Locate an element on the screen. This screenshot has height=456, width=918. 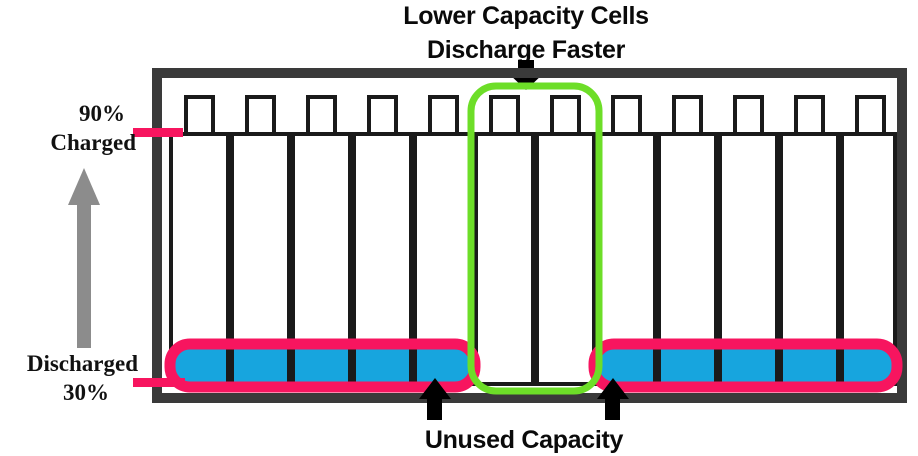
heading-line-2: Discharge Faster is located at coordinates (526, 50).